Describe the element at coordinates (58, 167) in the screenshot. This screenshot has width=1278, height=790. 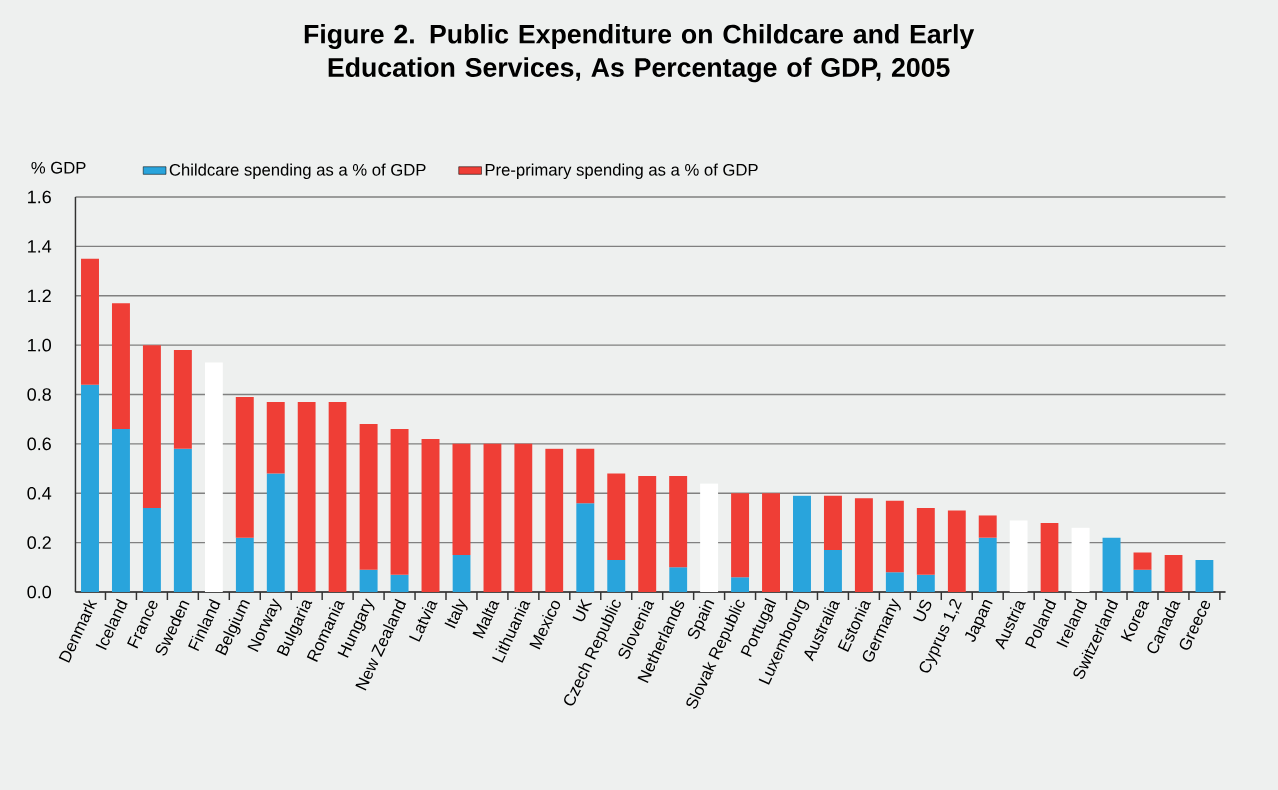
I see `y-axis-title: % GDP` at that location.